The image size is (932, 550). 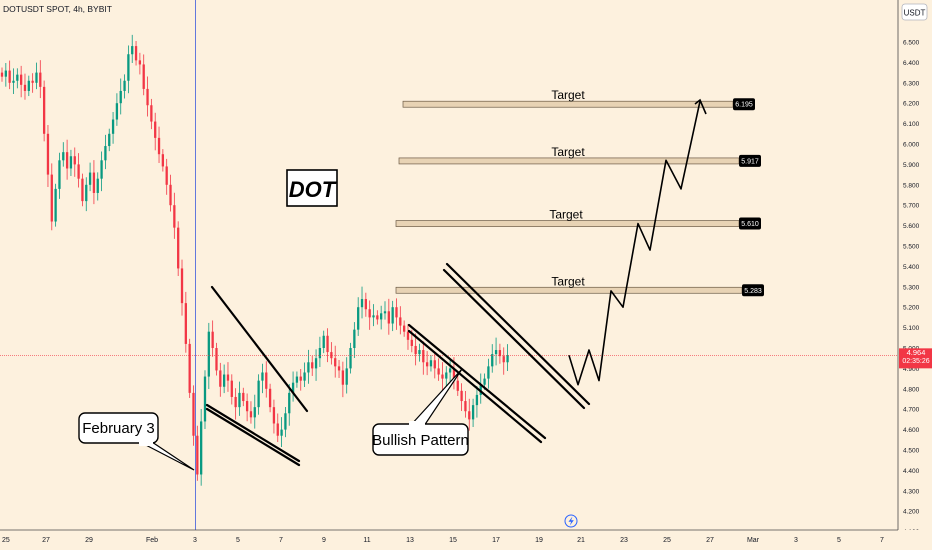 What do you see at coordinates (366, 540) in the screenshot?
I see `time-tick-label: 11` at bounding box center [366, 540].